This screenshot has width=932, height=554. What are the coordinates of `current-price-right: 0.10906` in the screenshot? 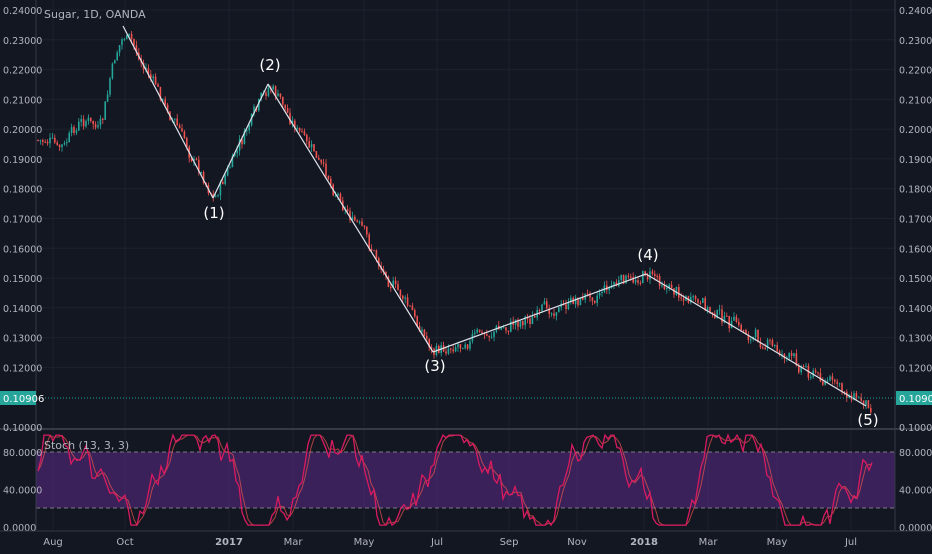 It's located at (915, 399).